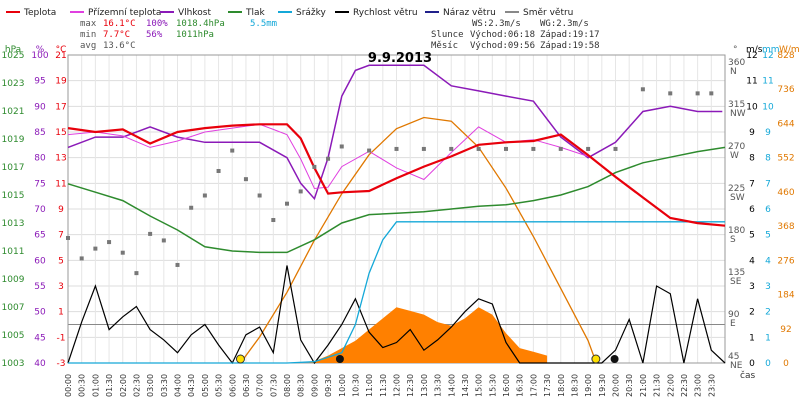  I want to click on wm2-axis-tick: 92, so click(785, 330).